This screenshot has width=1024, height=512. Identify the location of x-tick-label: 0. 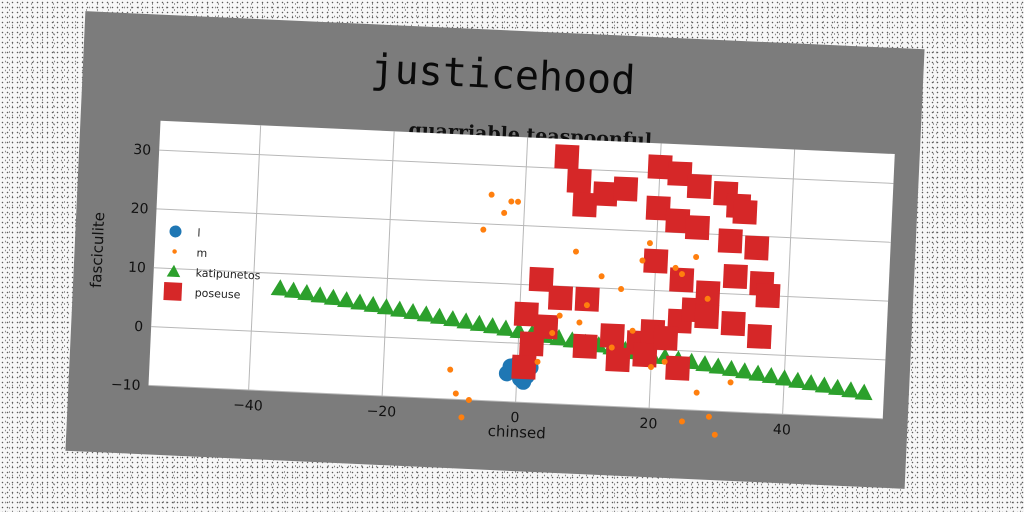
(515, 418).